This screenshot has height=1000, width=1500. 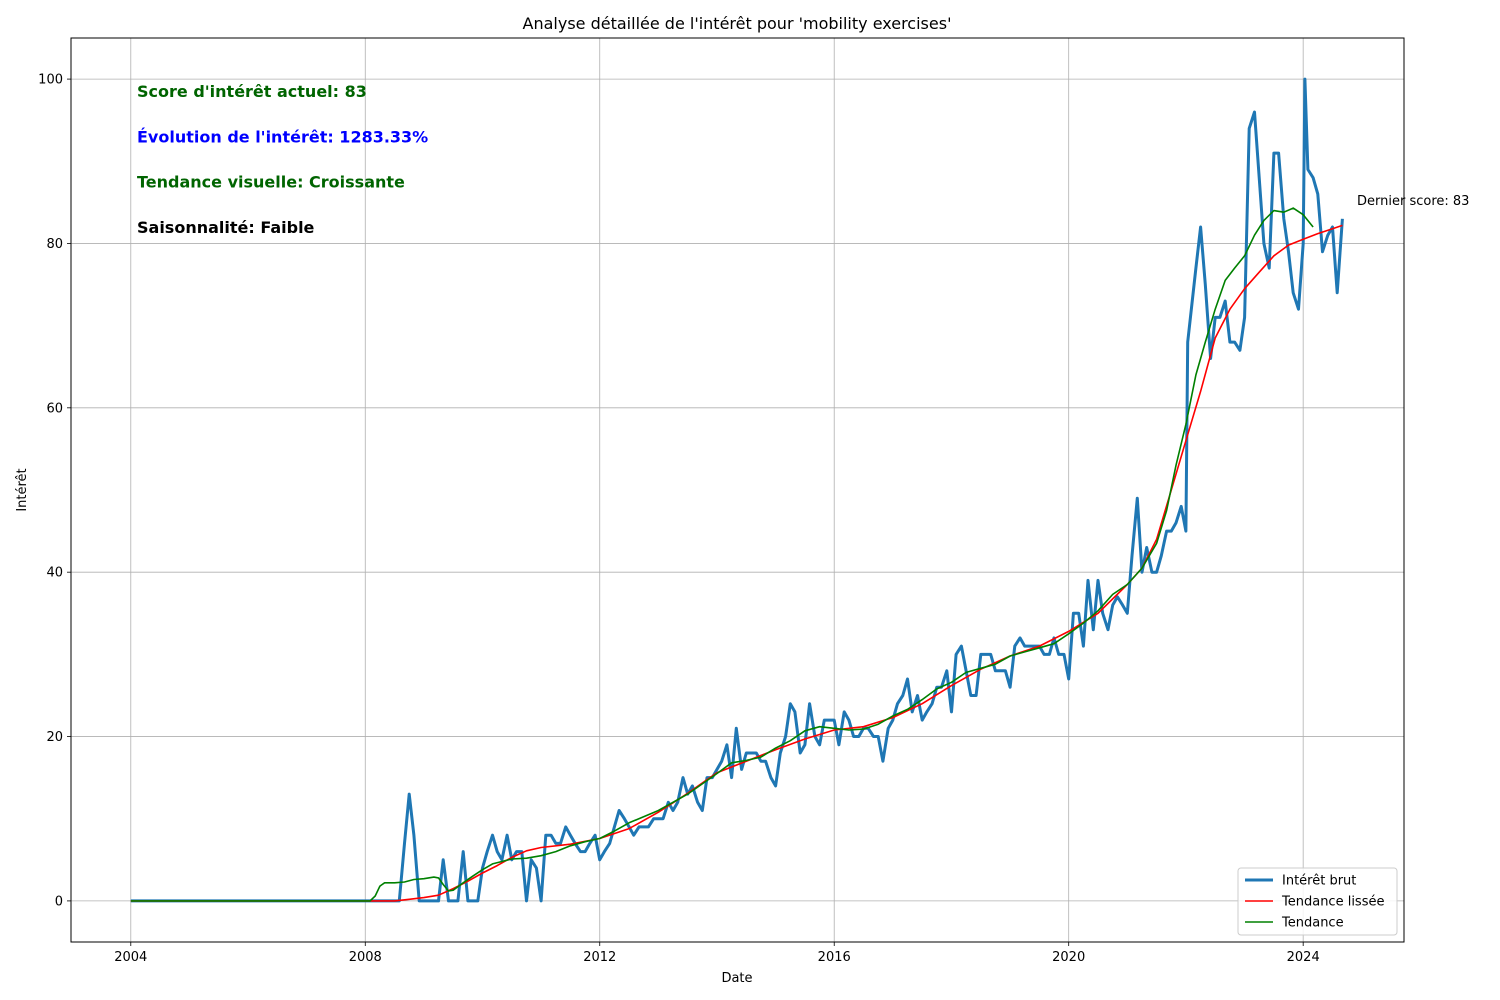 I want to click on y-tick-label: 80, so click(x=54, y=244).